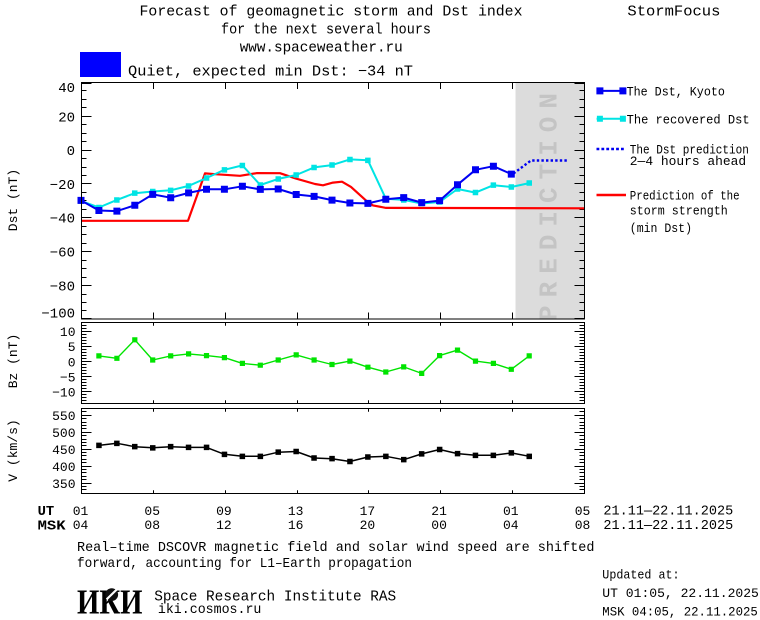  I want to click on svg-text: −40, so click(62, 220).